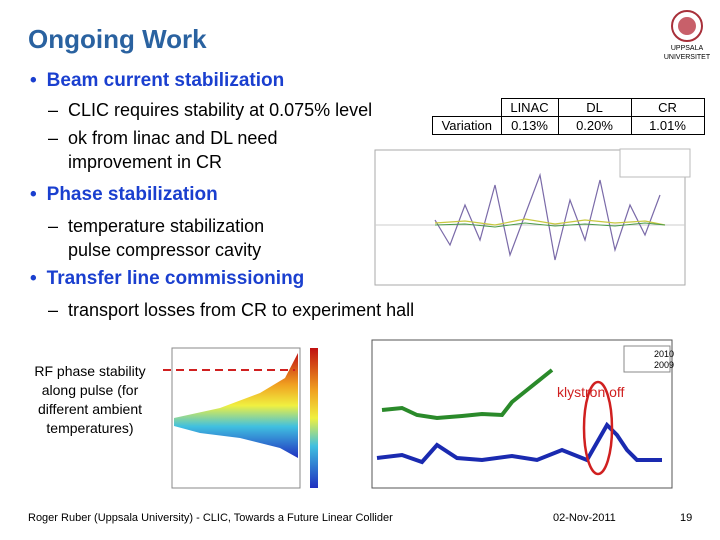 Image resolution: width=720 pixels, height=540 pixels. Describe the element at coordinates (124, 195) in the screenshot. I see `bullet: Phase stabilization` at that location.